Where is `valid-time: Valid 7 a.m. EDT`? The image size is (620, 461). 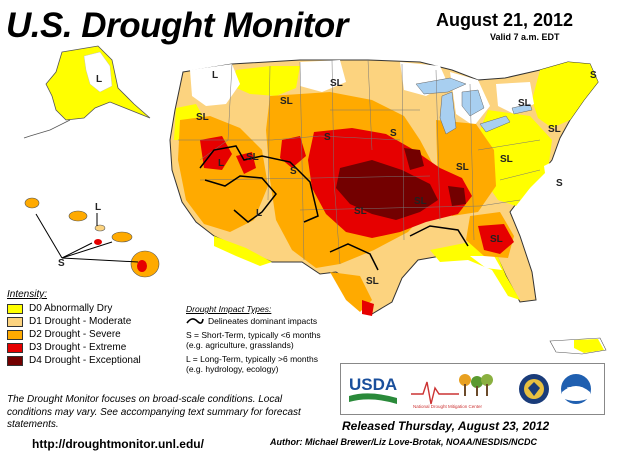
valid-time: Valid 7 a.m. EDT is located at coordinates (525, 37).